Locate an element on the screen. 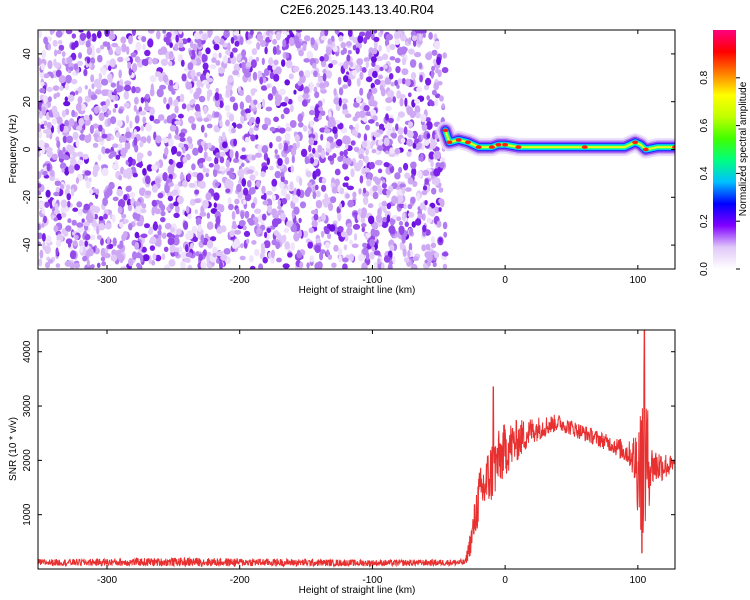 The image size is (750, 600). spectrogram-y-tick-label: 40 is located at coordinates (27, 54).